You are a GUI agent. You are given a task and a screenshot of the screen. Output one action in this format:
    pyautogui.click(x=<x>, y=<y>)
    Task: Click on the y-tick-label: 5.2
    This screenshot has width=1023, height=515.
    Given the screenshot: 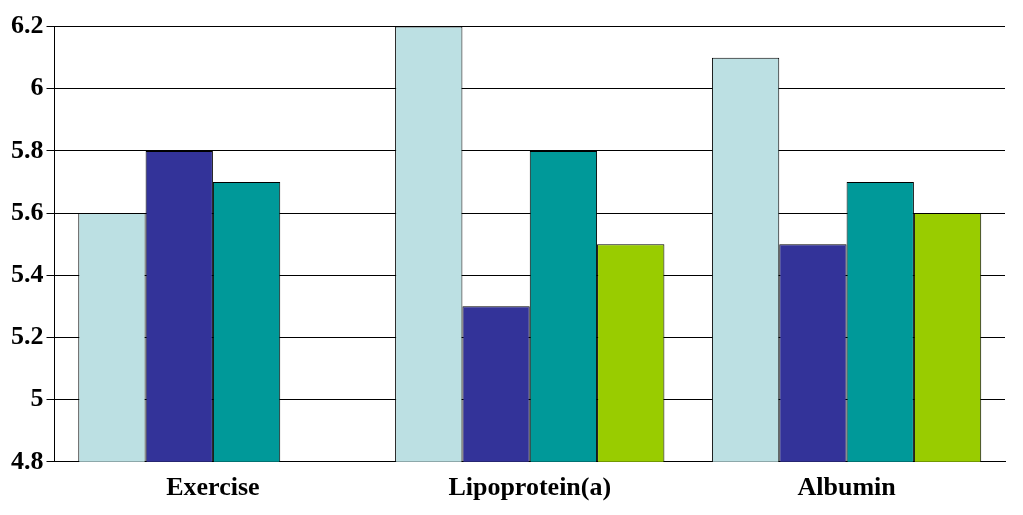 What is the action you would take?
    pyautogui.click(x=27, y=336)
    